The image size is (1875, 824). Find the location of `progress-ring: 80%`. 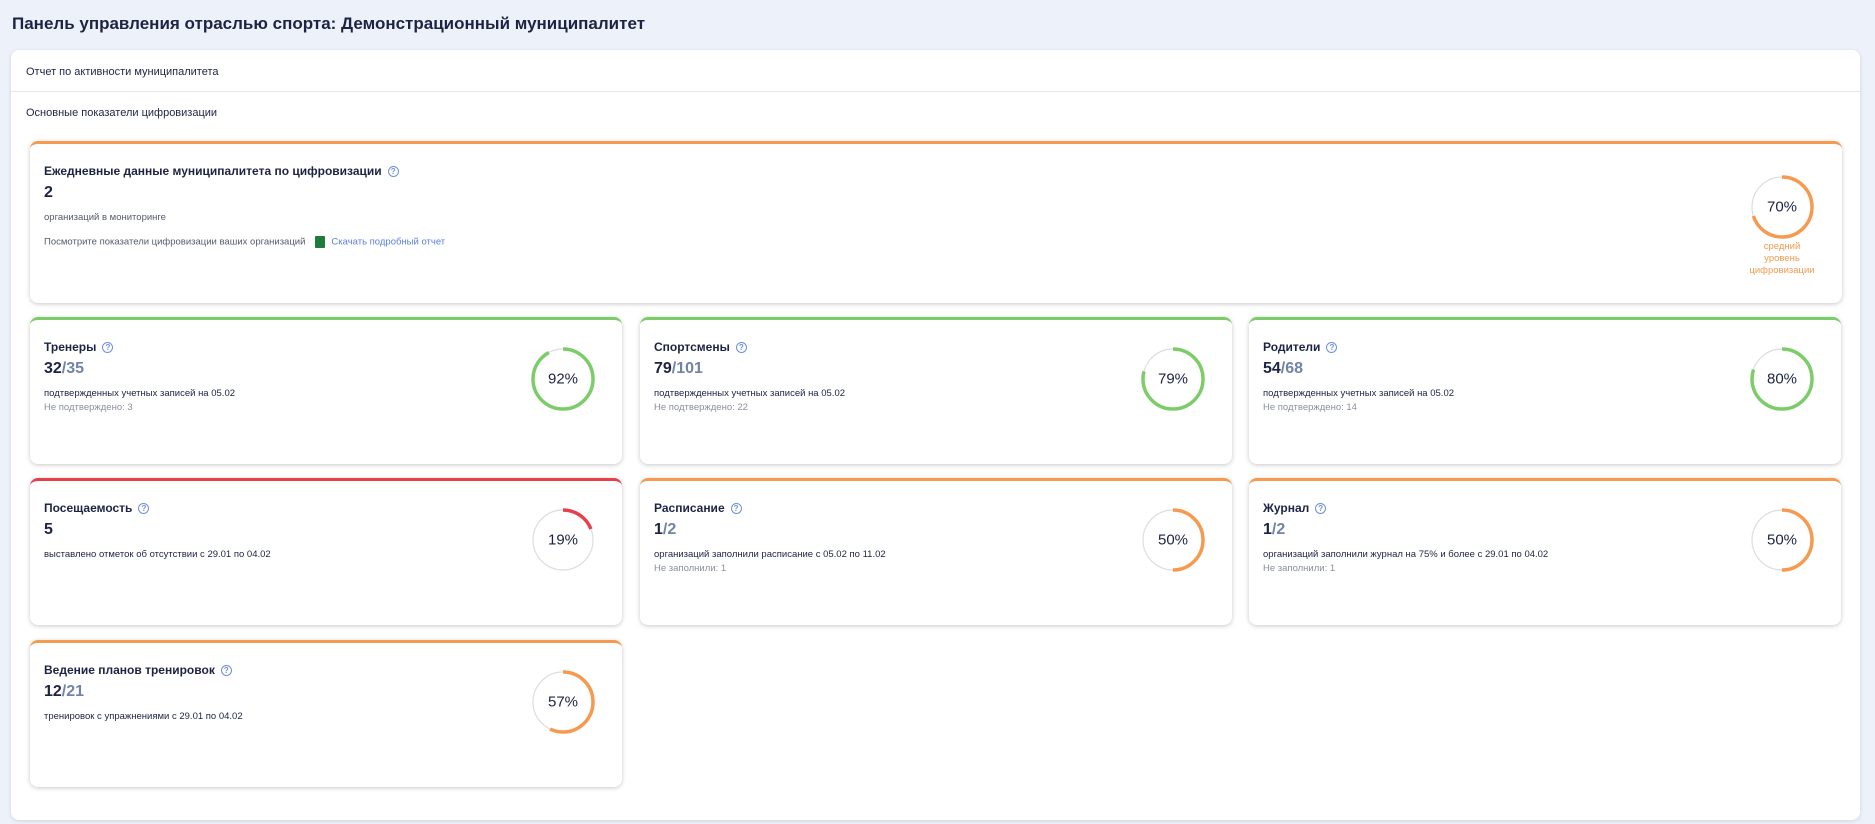

progress-ring: 80% is located at coordinates (1782, 379).